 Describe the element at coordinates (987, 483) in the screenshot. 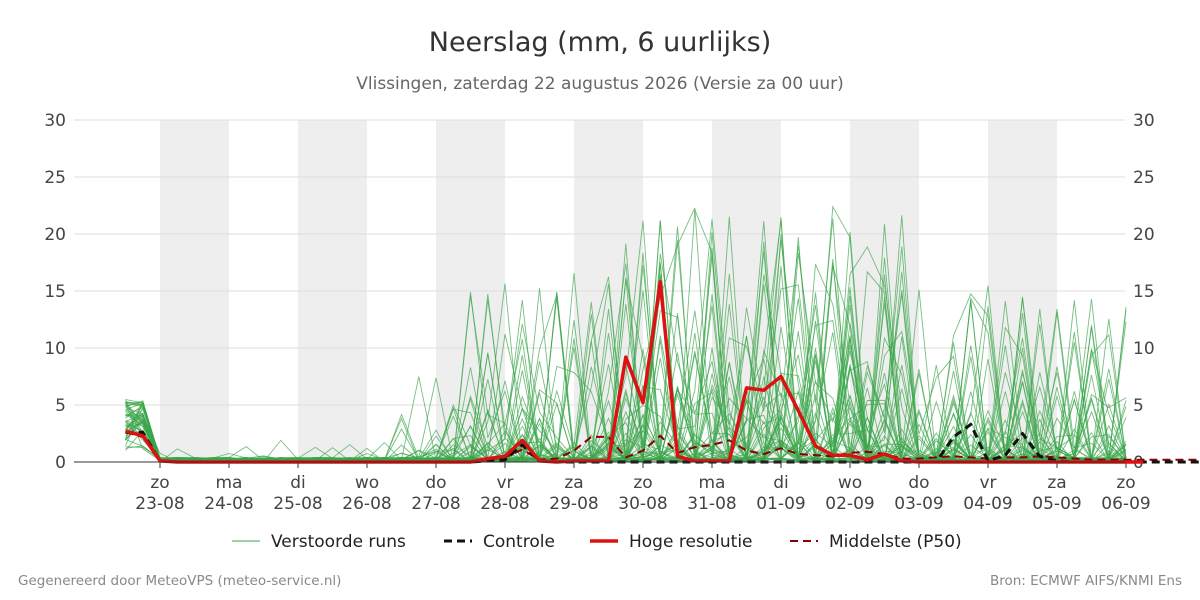

I see `x-tick-day-04-09: vr` at that location.